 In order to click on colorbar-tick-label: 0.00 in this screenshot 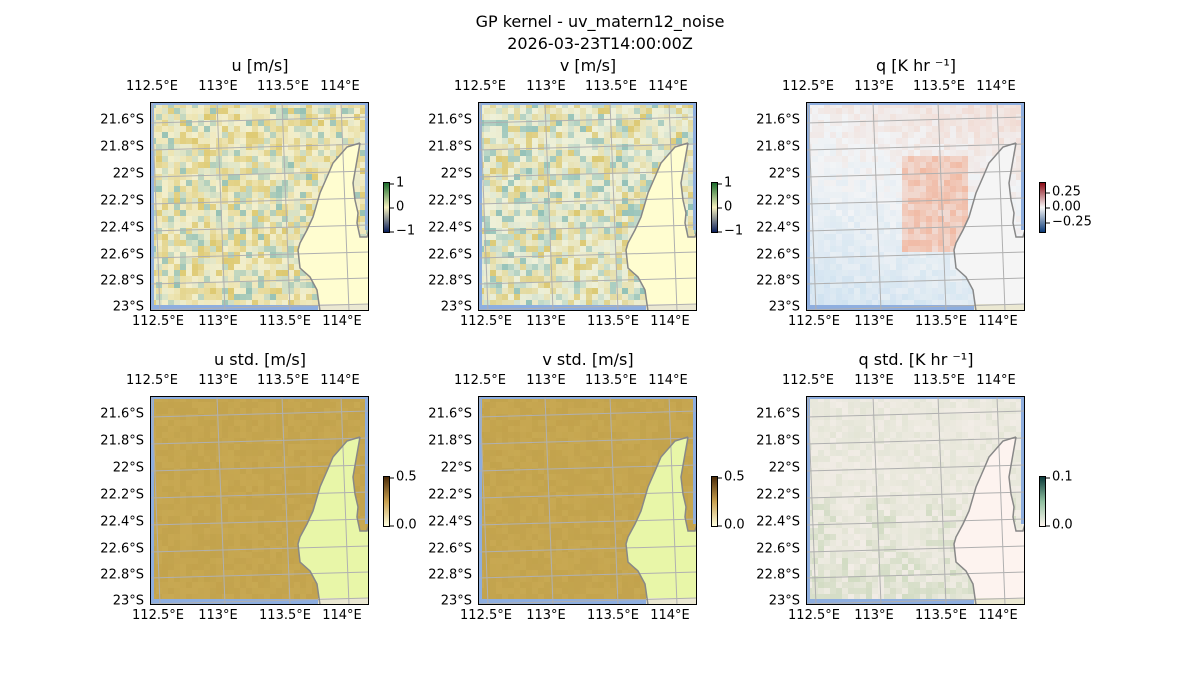, I will do `click(1063, 207)`.